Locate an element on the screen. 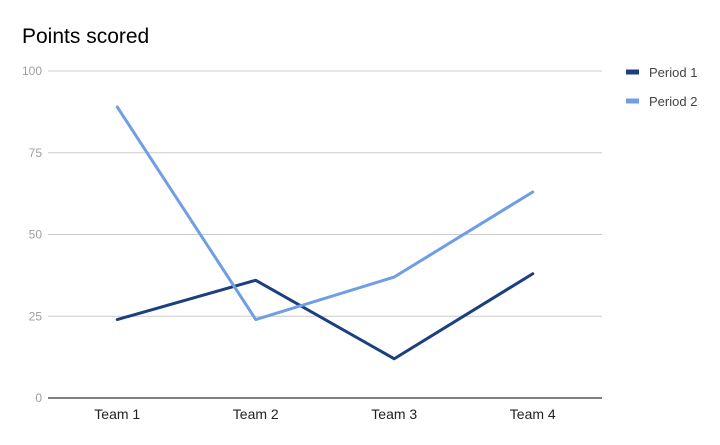  y-tick-label: 75 is located at coordinates (36, 153).